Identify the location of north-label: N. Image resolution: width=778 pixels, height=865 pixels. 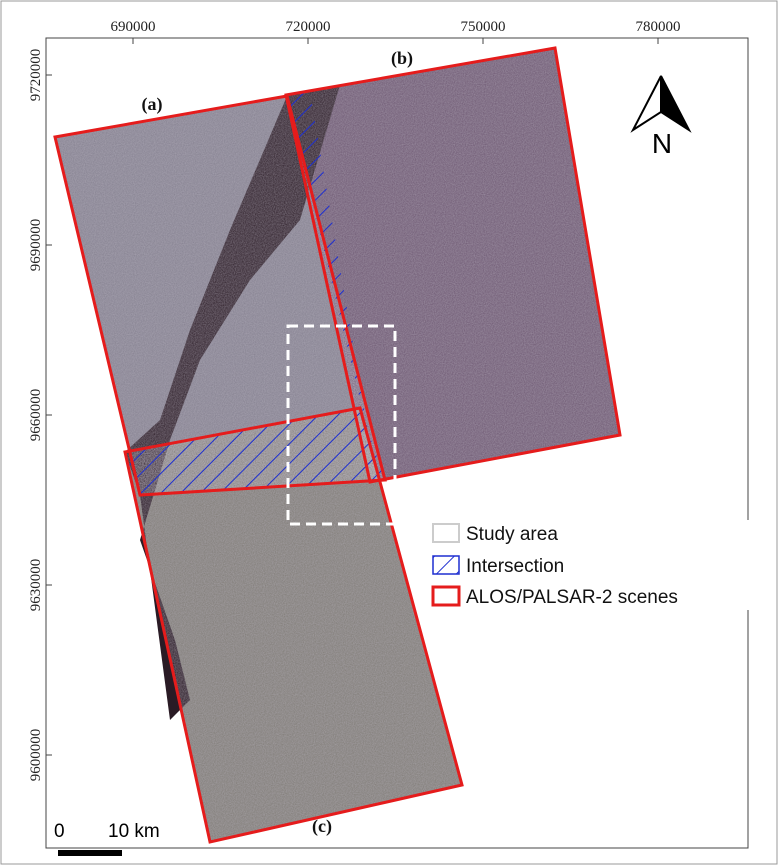
(662, 143).